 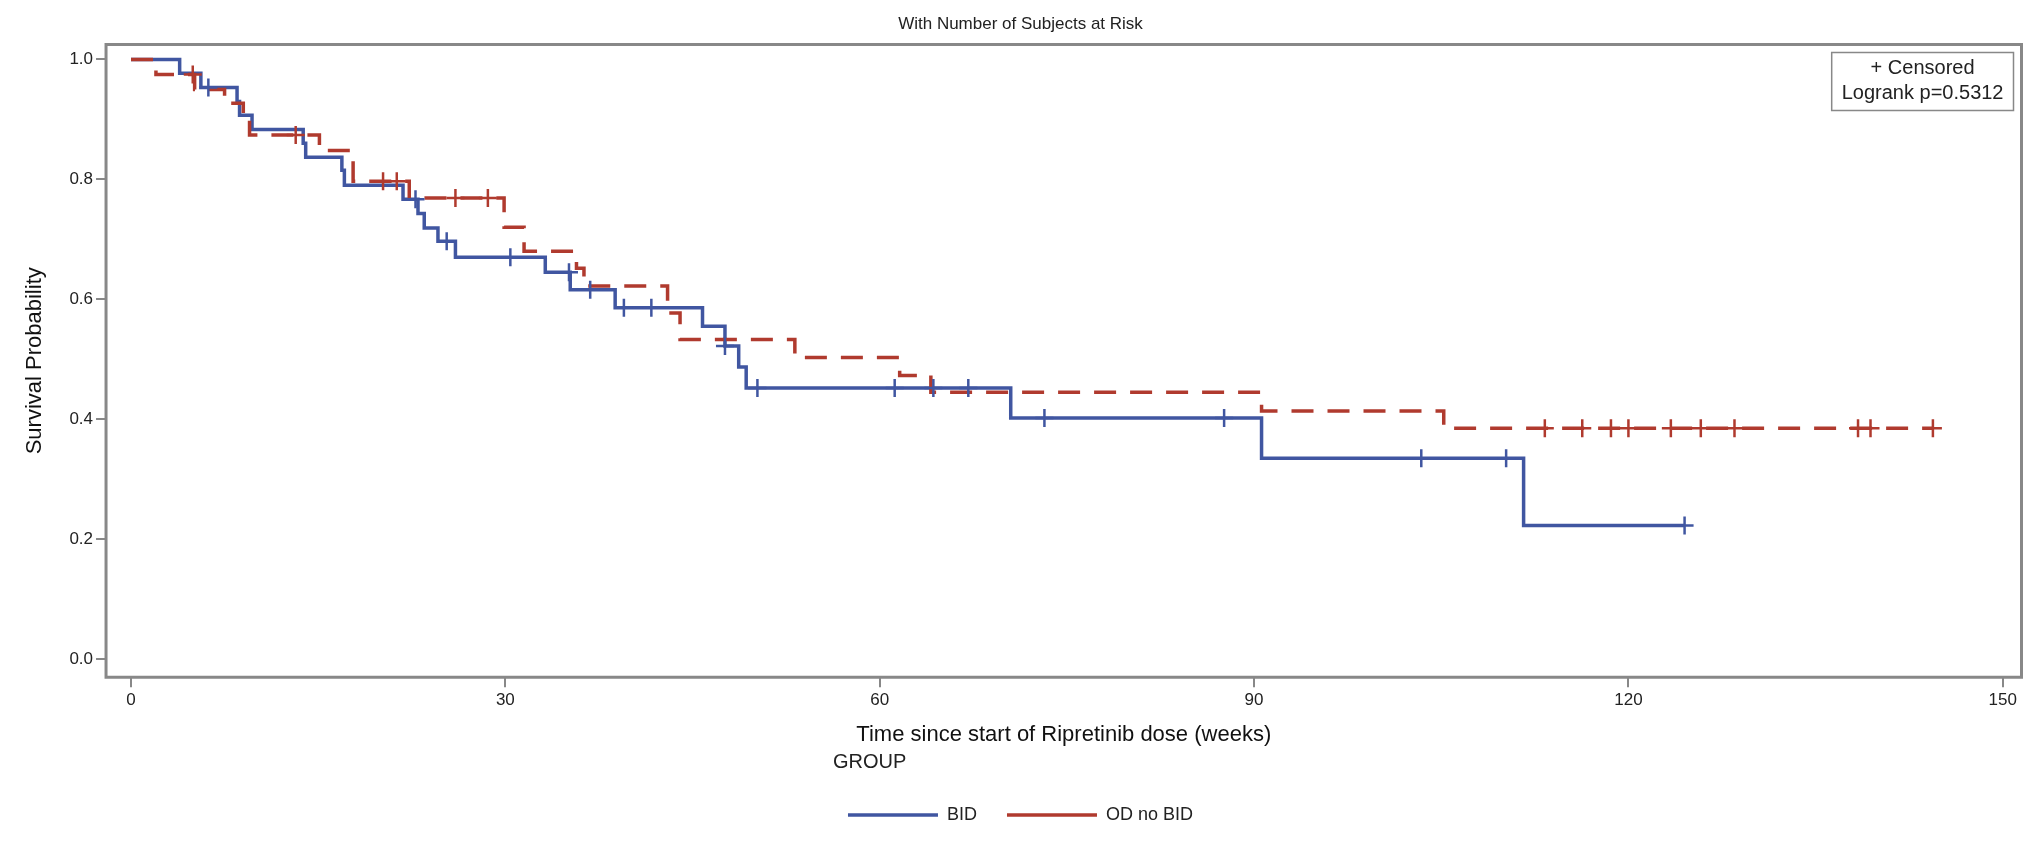 What do you see at coordinates (880, 700) in the screenshot?
I see `x-tick-label: 60` at bounding box center [880, 700].